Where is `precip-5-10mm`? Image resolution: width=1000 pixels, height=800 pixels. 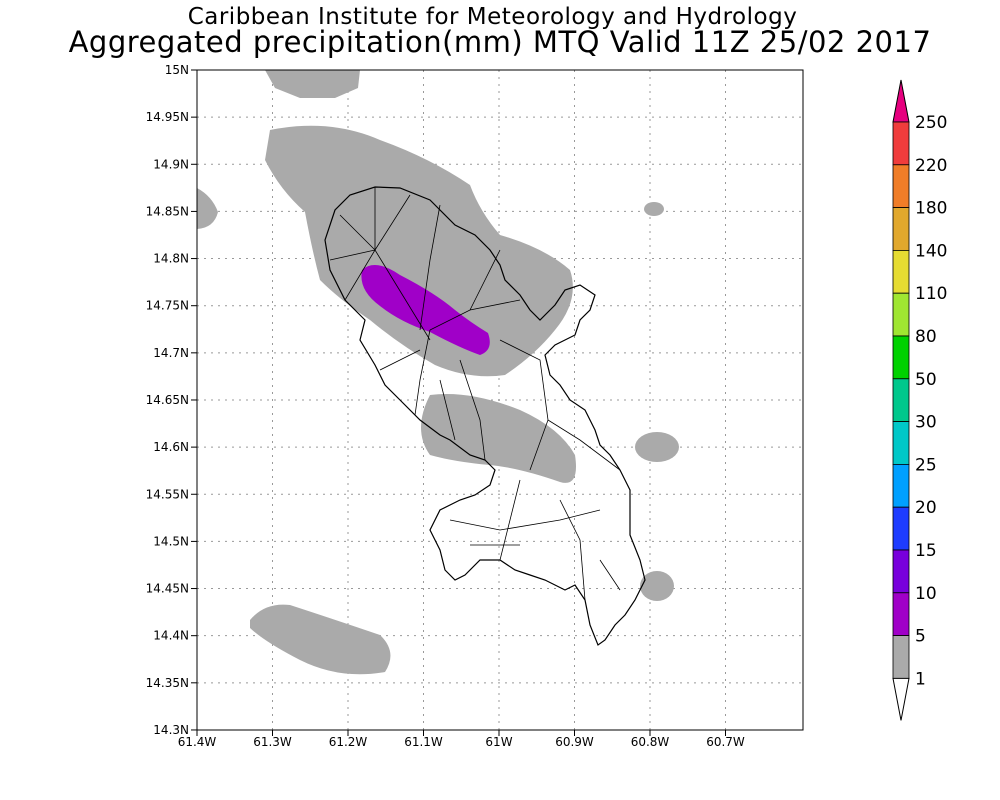
precip-5-10mm is located at coordinates (425, 310).